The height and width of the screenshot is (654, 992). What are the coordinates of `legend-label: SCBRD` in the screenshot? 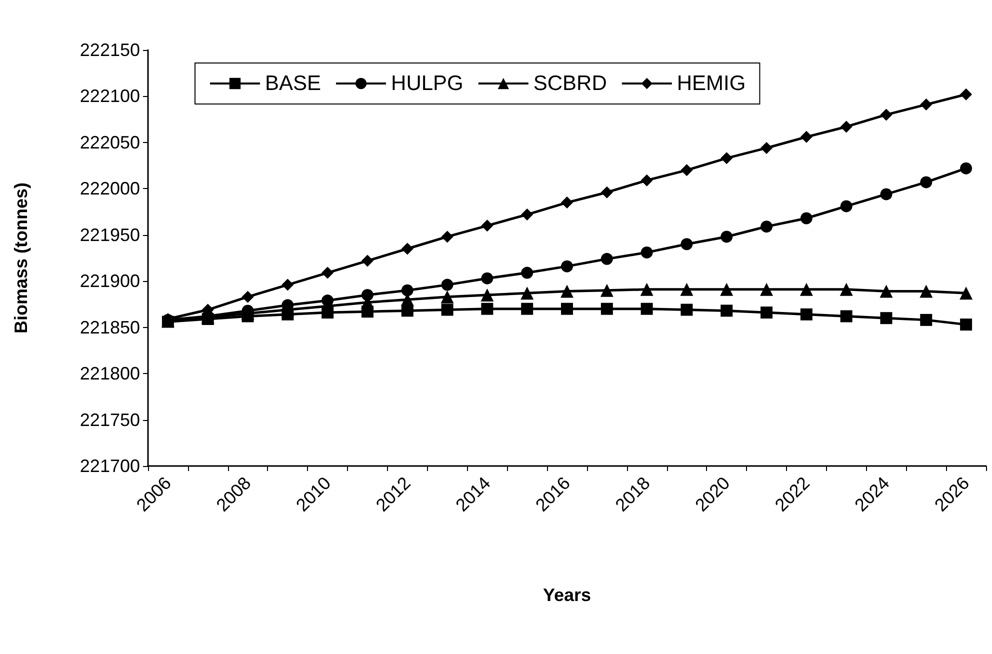 It's located at (570, 83).